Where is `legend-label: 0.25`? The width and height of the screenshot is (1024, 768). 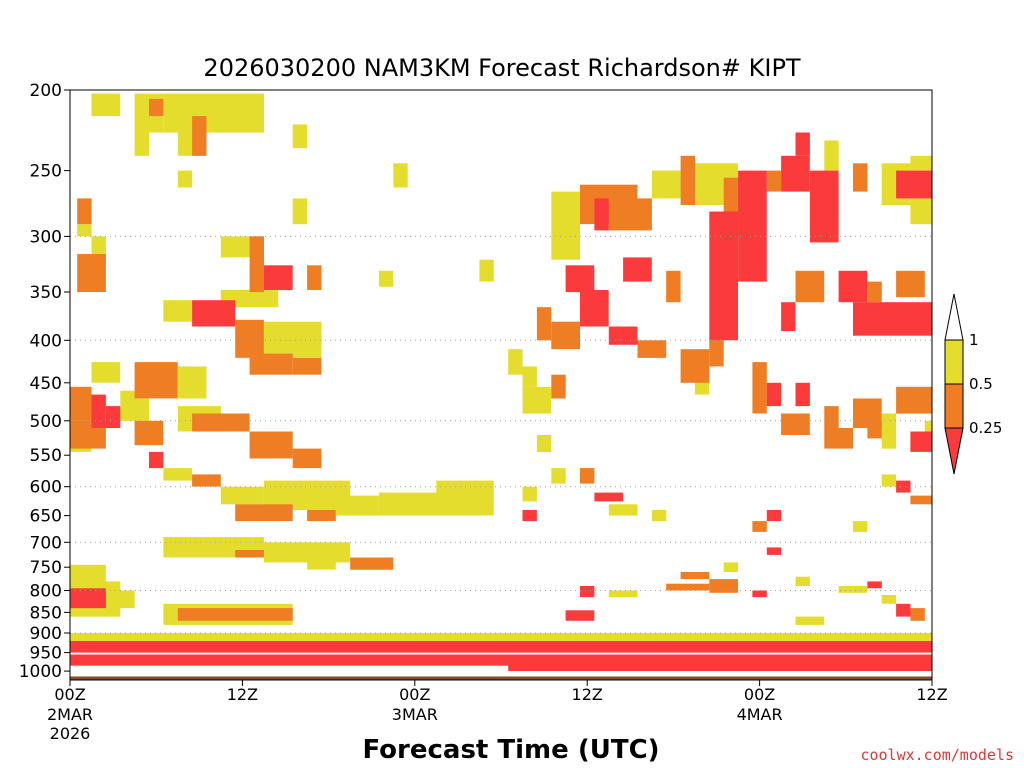
legend-label: 0.25 is located at coordinates (985, 428).